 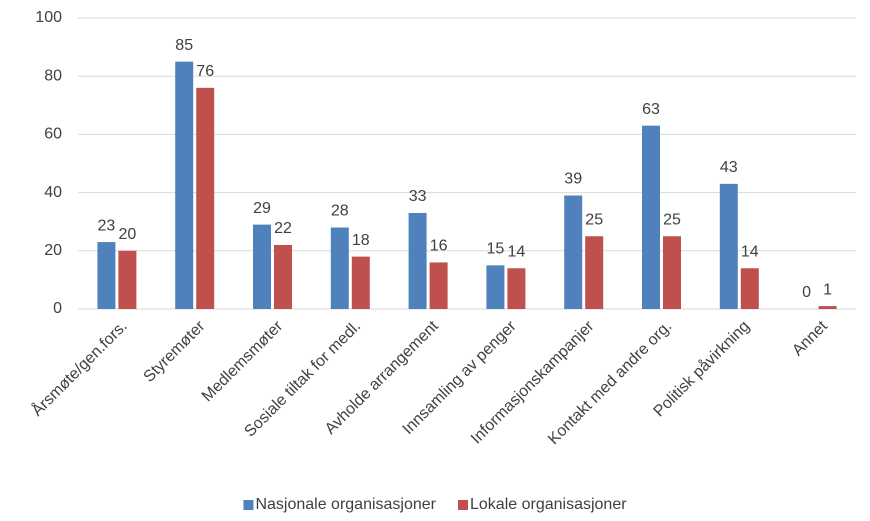 What do you see at coordinates (53, 75) in the screenshot?
I see `y-tick-label: 80` at bounding box center [53, 75].